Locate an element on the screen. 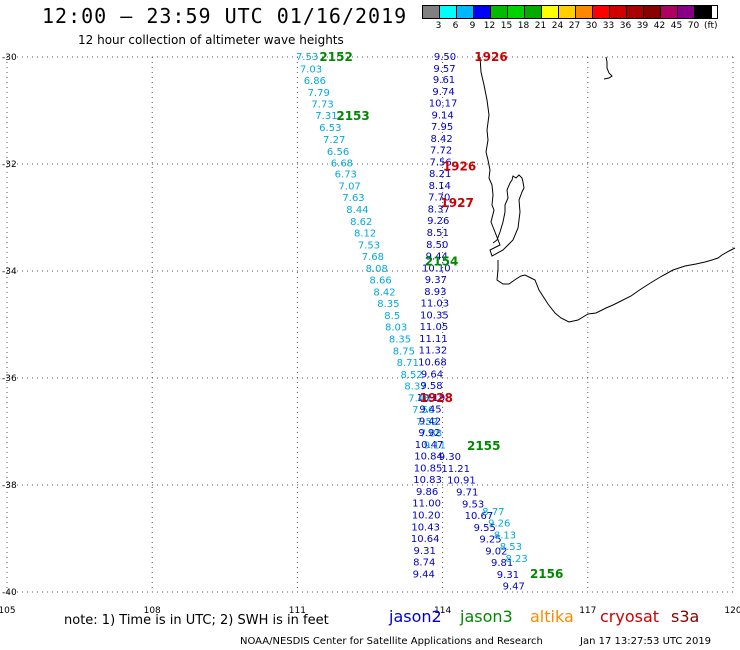  color-legend: 3 6 9 12 15 18 21 24 27 30 33 36 39 42 45 70 (ft) is located at coordinates (570, 18).